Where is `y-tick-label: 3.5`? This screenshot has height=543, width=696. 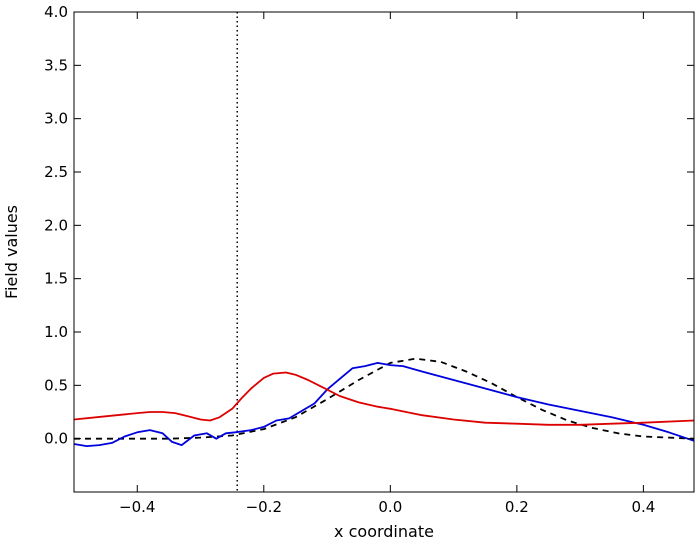
y-tick-label: 3.5 is located at coordinates (56, 65).